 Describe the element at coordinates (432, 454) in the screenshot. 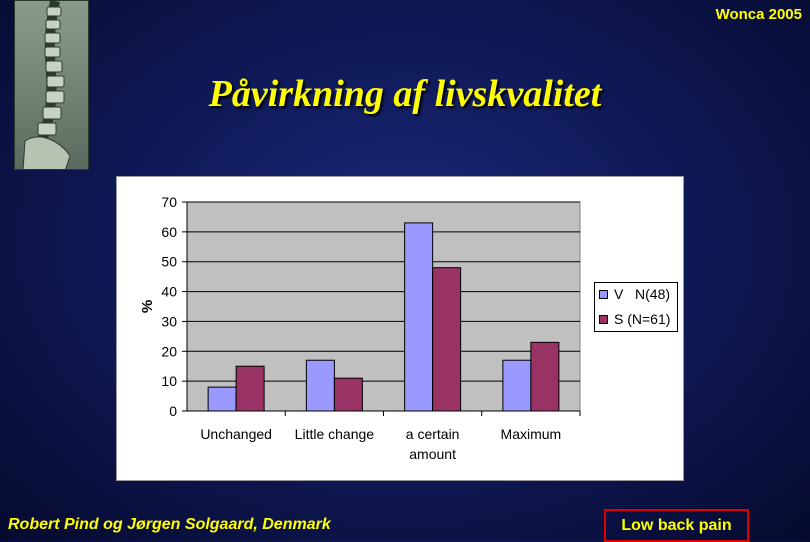

I see `x-category-label: amount` at that location.